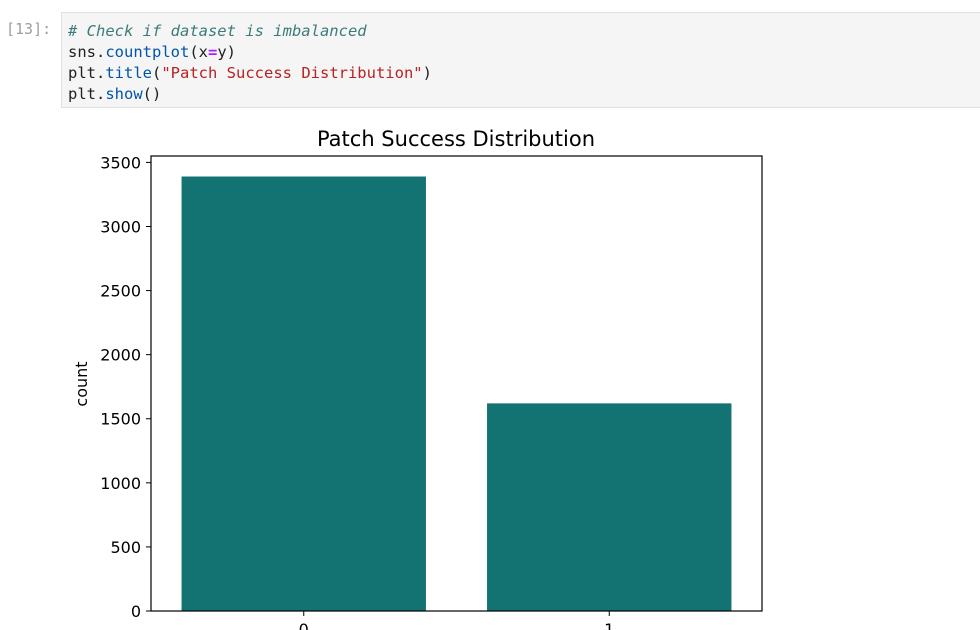 This screenshot has height=630, width=980. Describe the element at coordinates (609, 625) in the screenshot. I see `x-tick-label: 1` at that location.